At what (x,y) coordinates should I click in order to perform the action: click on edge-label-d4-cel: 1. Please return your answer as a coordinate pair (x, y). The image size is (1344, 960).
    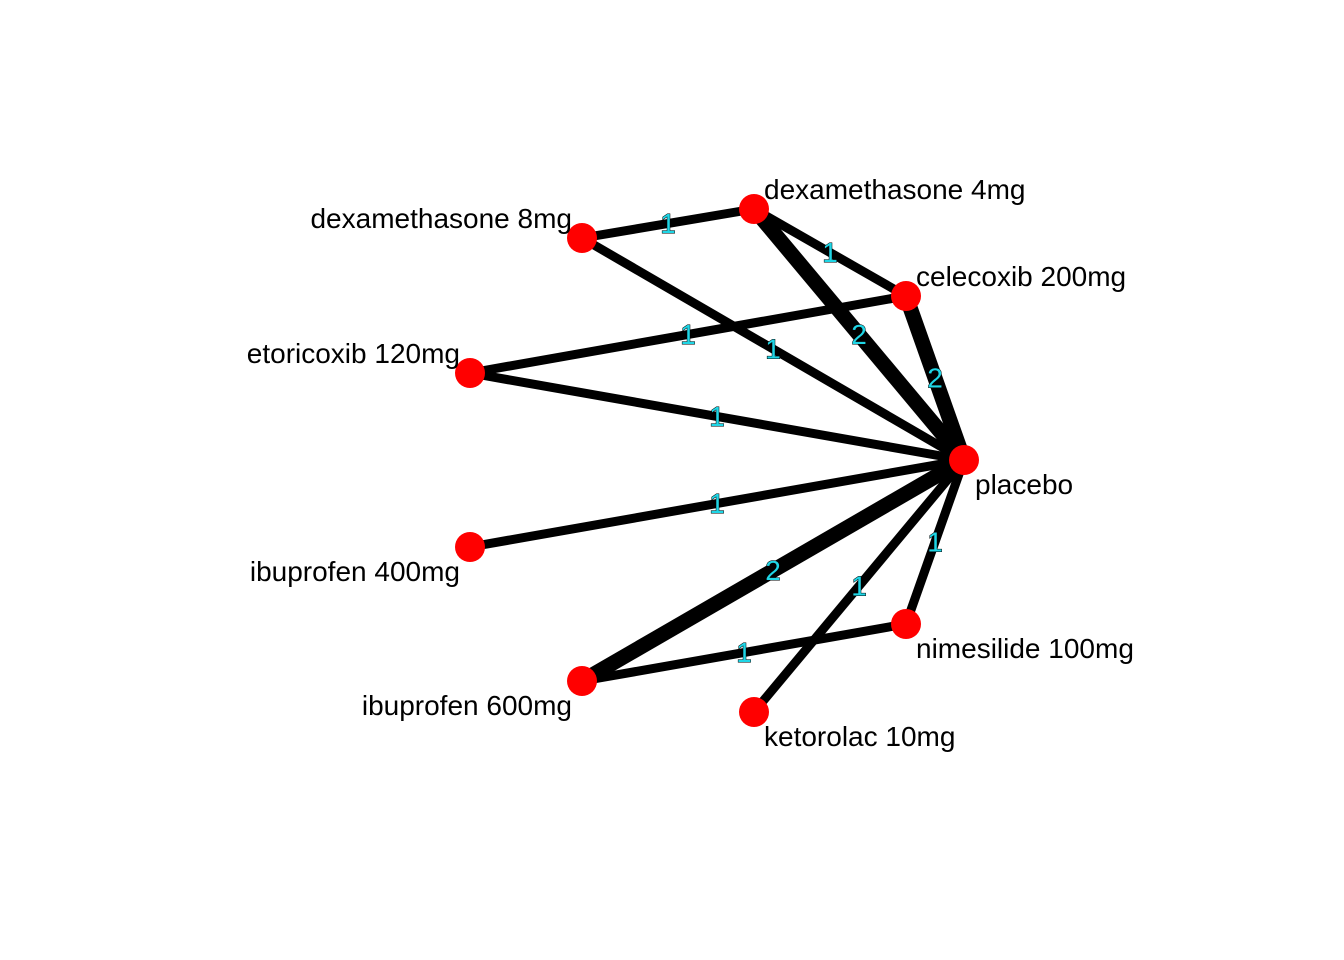
    Looking at the image, I should click on (830, 252).